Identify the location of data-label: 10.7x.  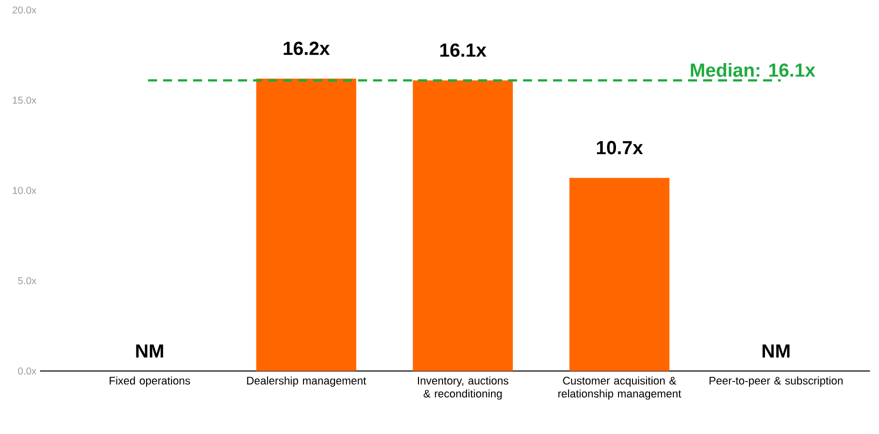
(619, 147).